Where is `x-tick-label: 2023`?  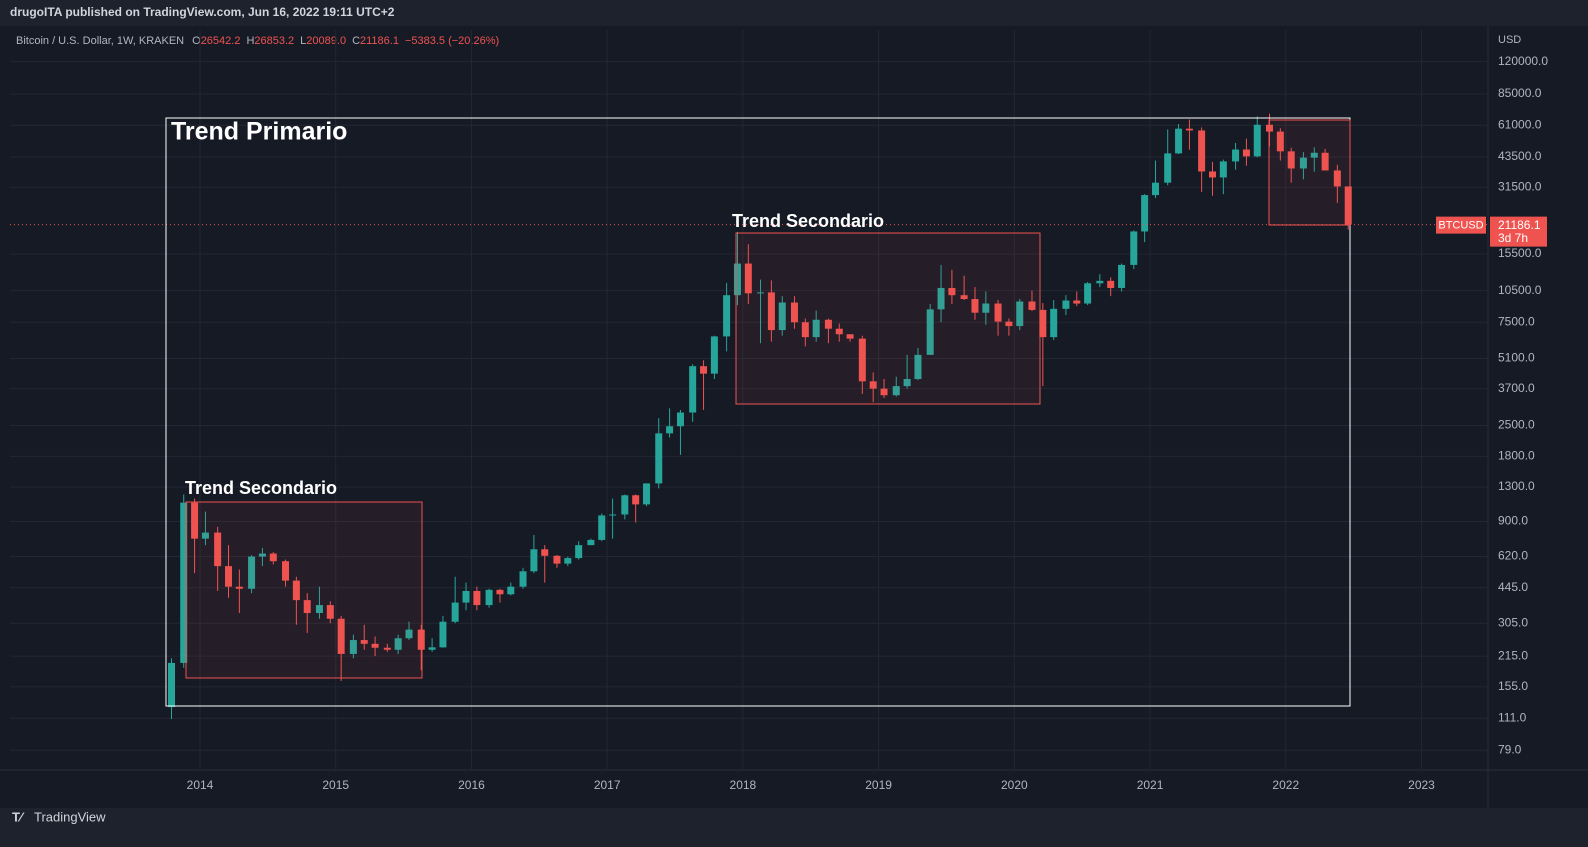 x-tick-label: 2023 is located at coordinates (1421, 785).